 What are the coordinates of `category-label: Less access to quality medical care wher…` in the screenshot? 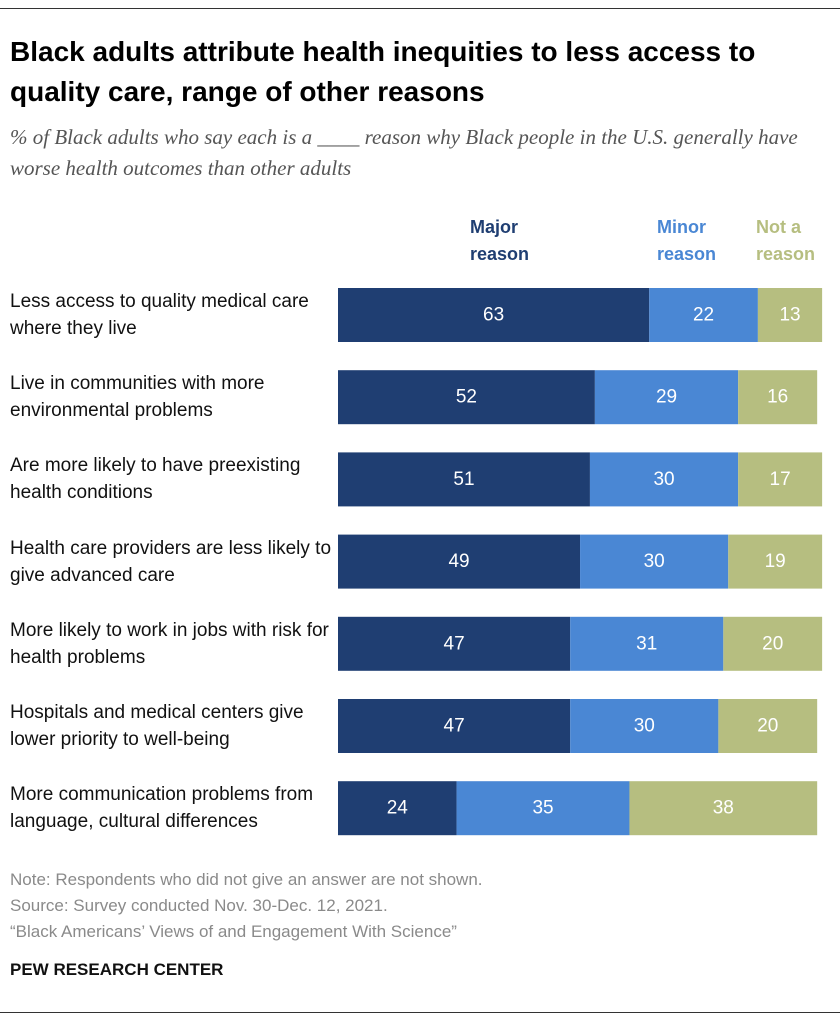 It's located at (159, 315).